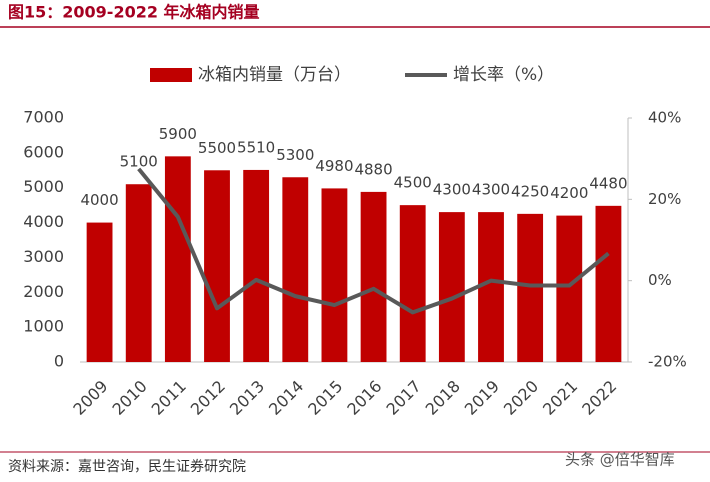  Describe the element at coordinates (134, 12) in the screenshot. I see `chart-title: 图15：2009-2022 年冰箱内销量` at that location.